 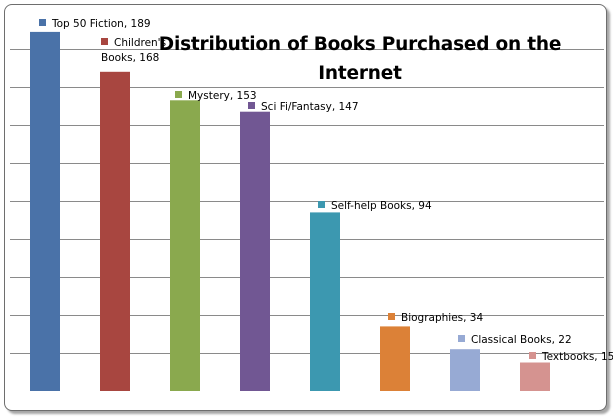 I want to click on data-label-8: Textbooks, 15, so click(x=571, y=357).